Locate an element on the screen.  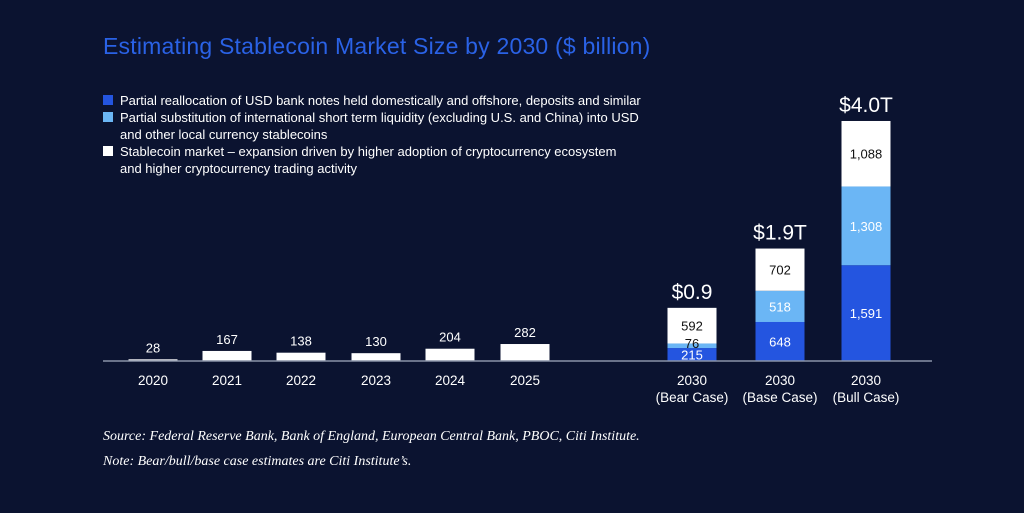
x-tick-label: 2020 is located at coordinates (153, 380).